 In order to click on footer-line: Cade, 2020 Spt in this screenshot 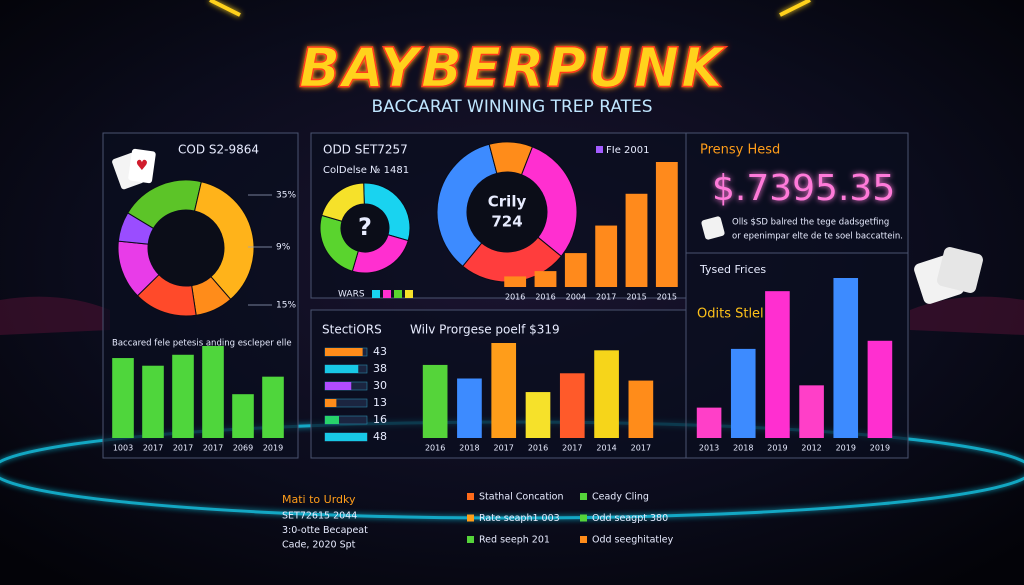, I will do `click(319, 545)`.